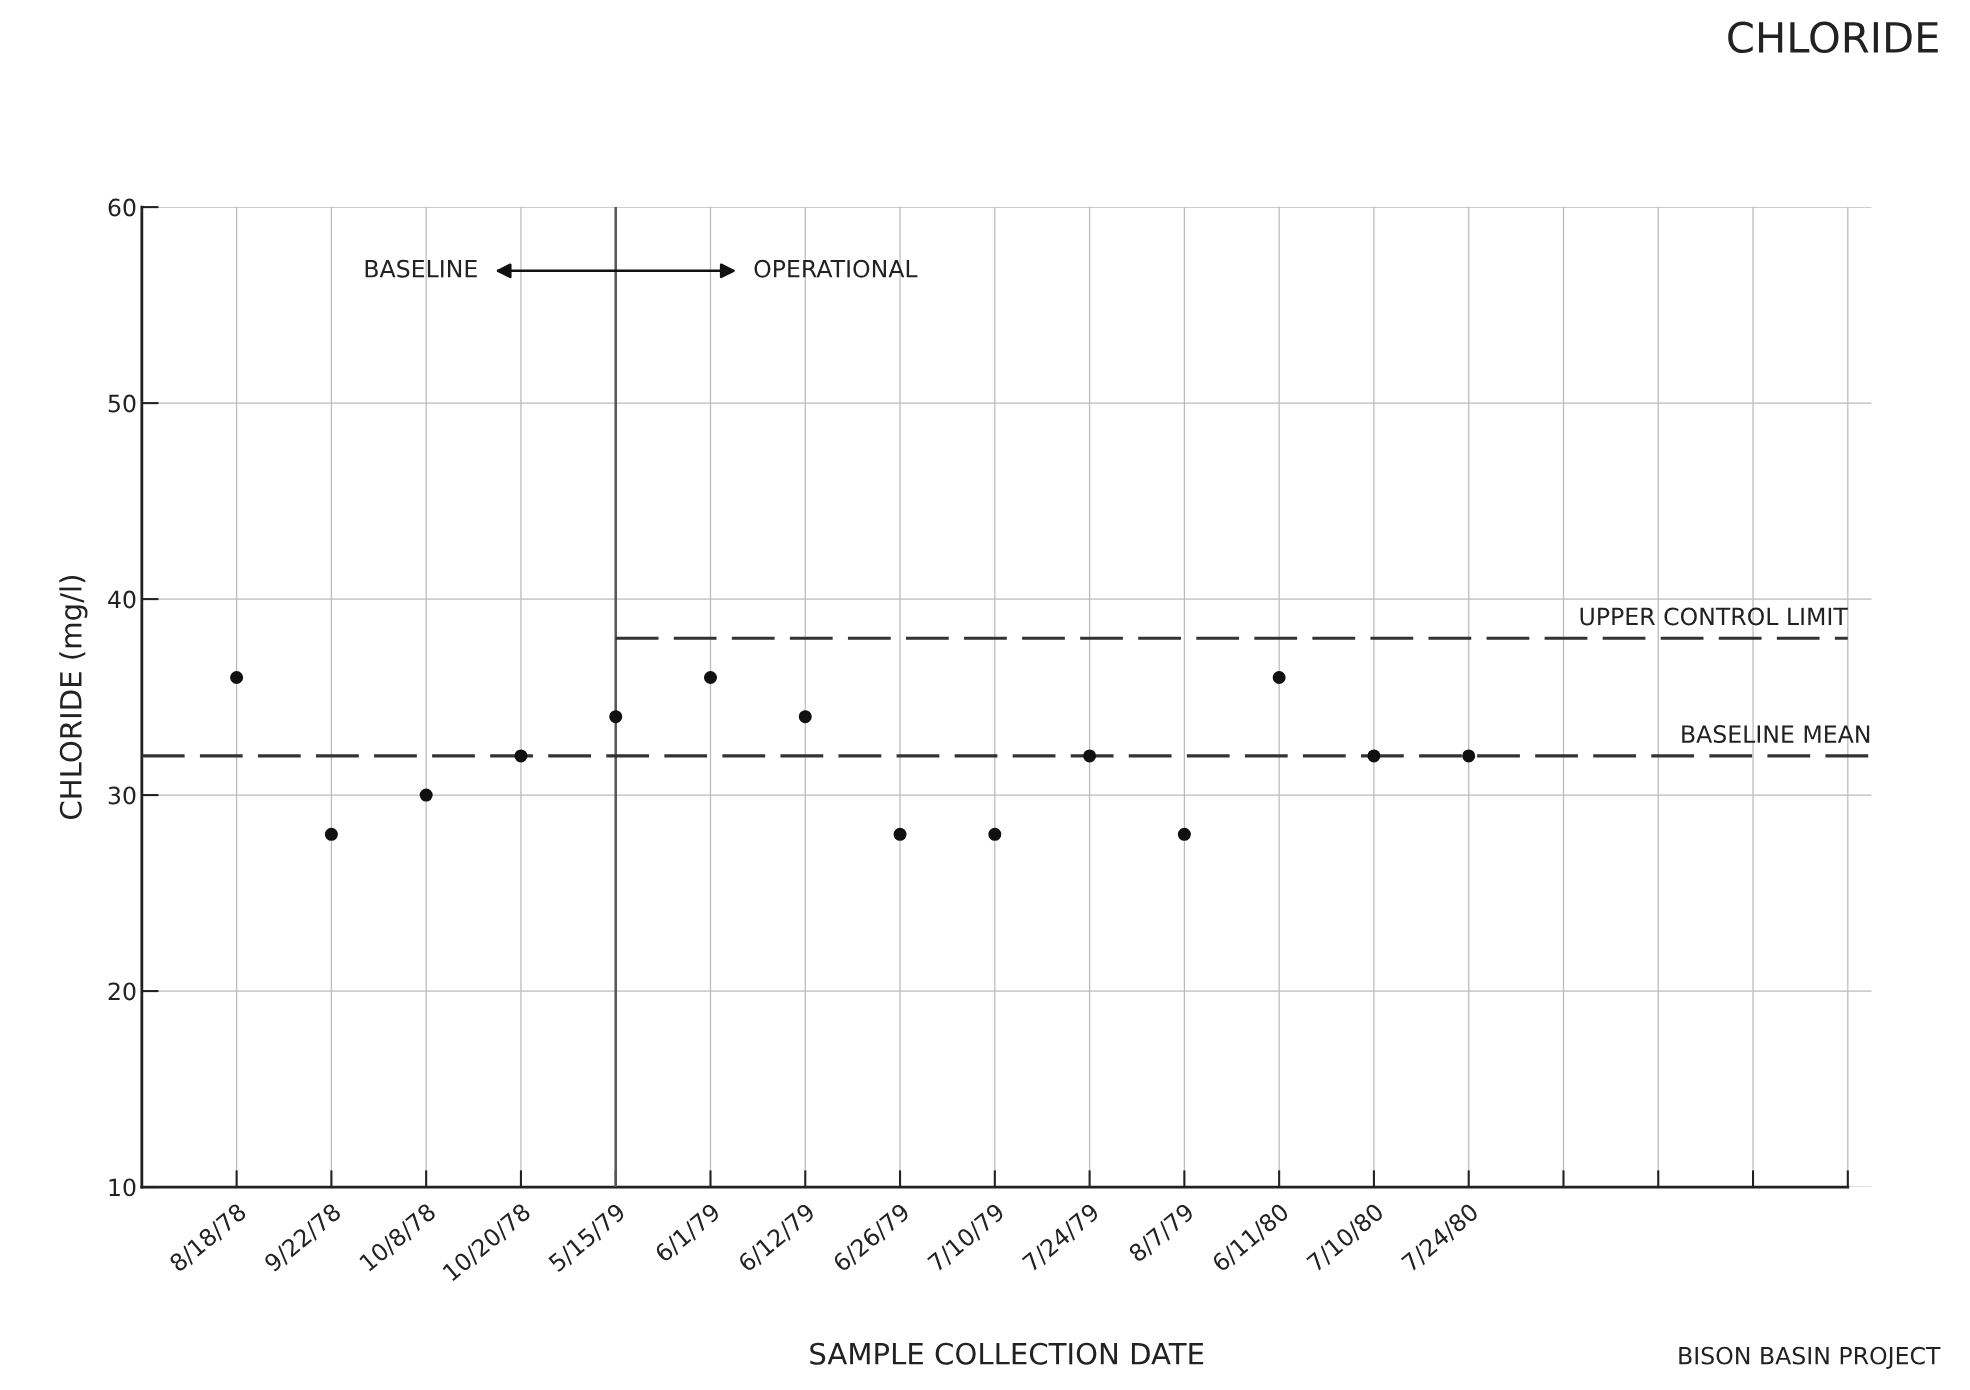 The height and width of the screenshot is (1390, 1970). I want to click on y-tick-label: 20, so click(122, 991).